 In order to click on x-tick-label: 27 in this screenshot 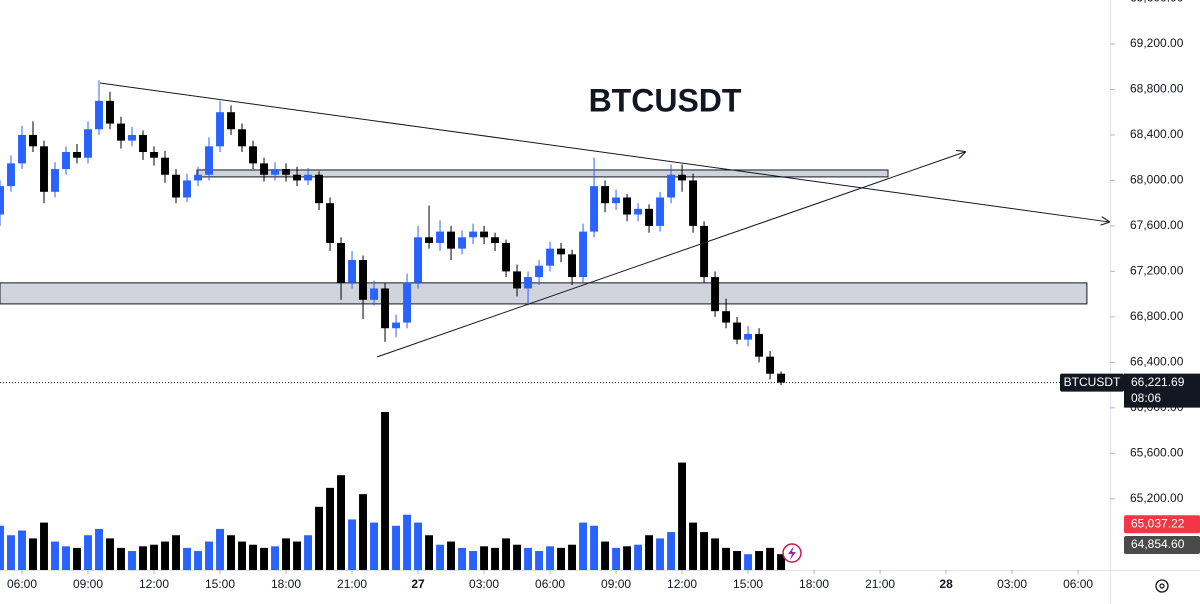, I will do `click(418, 584)`.